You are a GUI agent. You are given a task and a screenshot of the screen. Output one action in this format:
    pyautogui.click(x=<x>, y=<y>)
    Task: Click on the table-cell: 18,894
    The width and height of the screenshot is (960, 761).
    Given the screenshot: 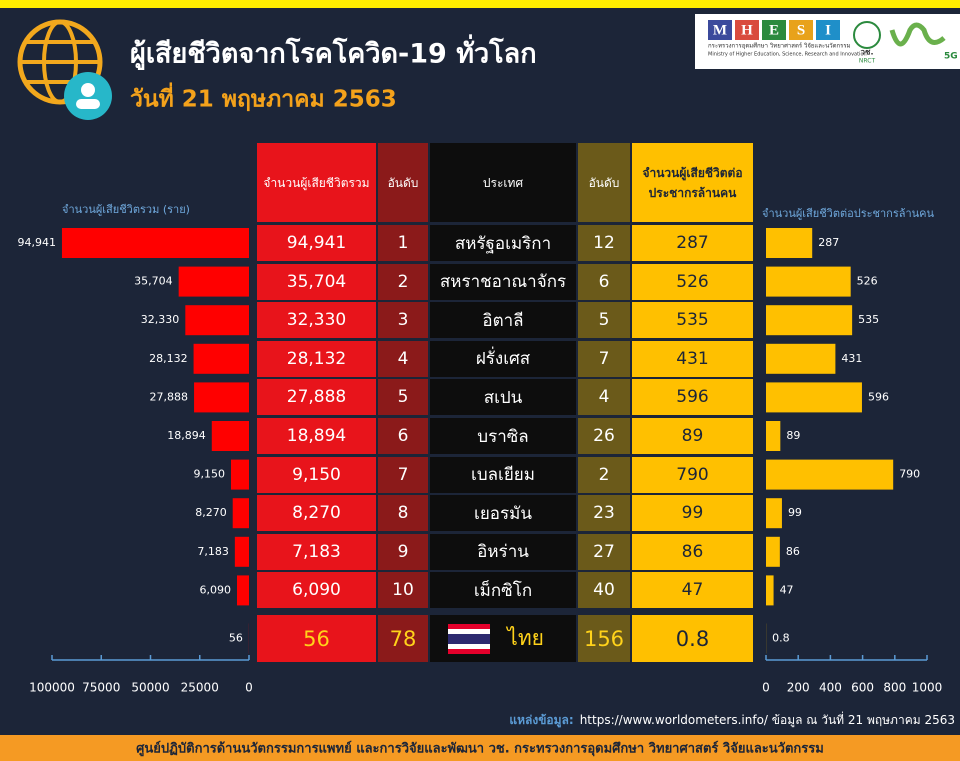 What is the action you would take?
    pyautogui.click(x=316, y=436)
    